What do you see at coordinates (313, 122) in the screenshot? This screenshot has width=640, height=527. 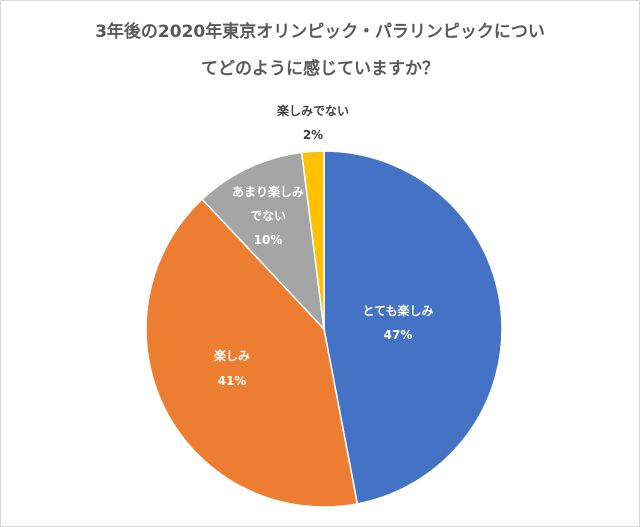 I see `slice-label-group-4: 楽しみでない 2%` at bounding box center [313, 122].